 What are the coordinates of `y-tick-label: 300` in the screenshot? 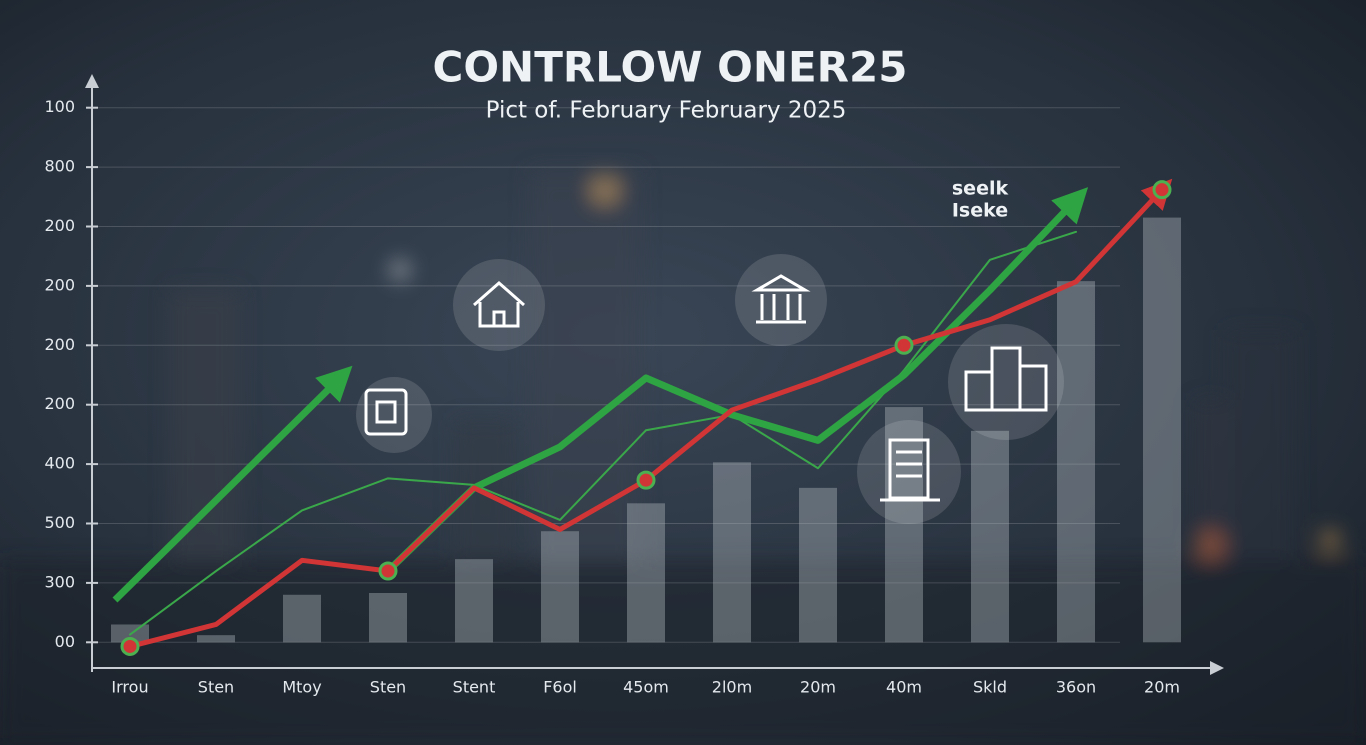 It's located at (59, 581).